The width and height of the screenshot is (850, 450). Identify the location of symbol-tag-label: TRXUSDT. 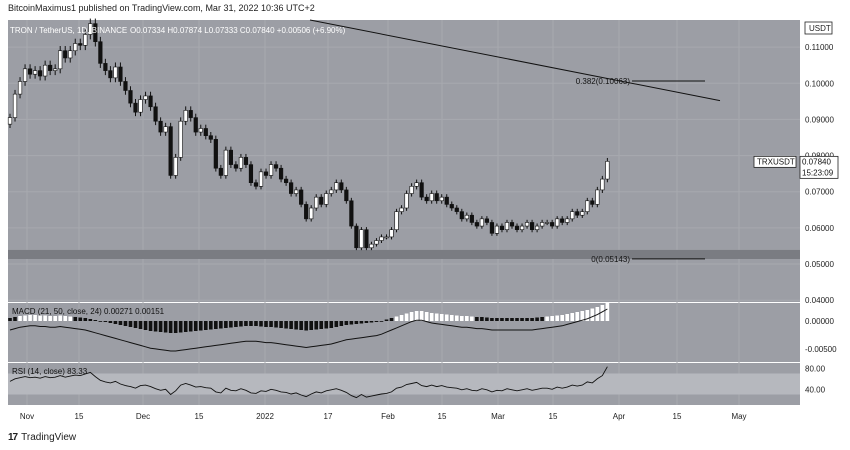
(776, 161).